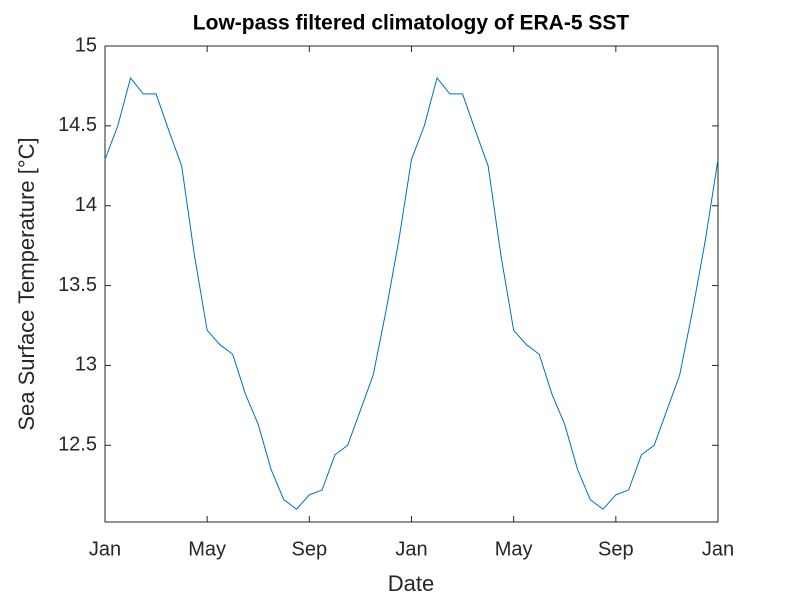 The image size is (794, 602). I want to click on y-tick-label: 12.5, so click(77, 445).